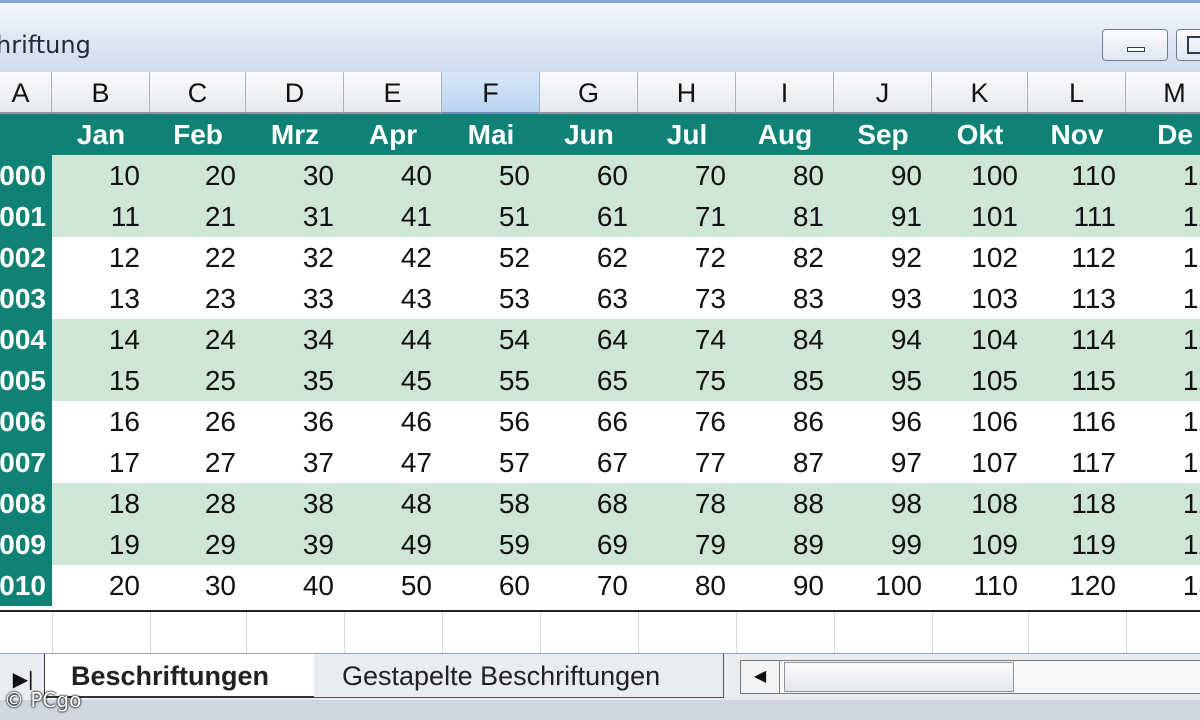  What do you see at coordinates (198, 585) in the screenshot?
I see `data-cell: 30` at bounding box center [198, 585].